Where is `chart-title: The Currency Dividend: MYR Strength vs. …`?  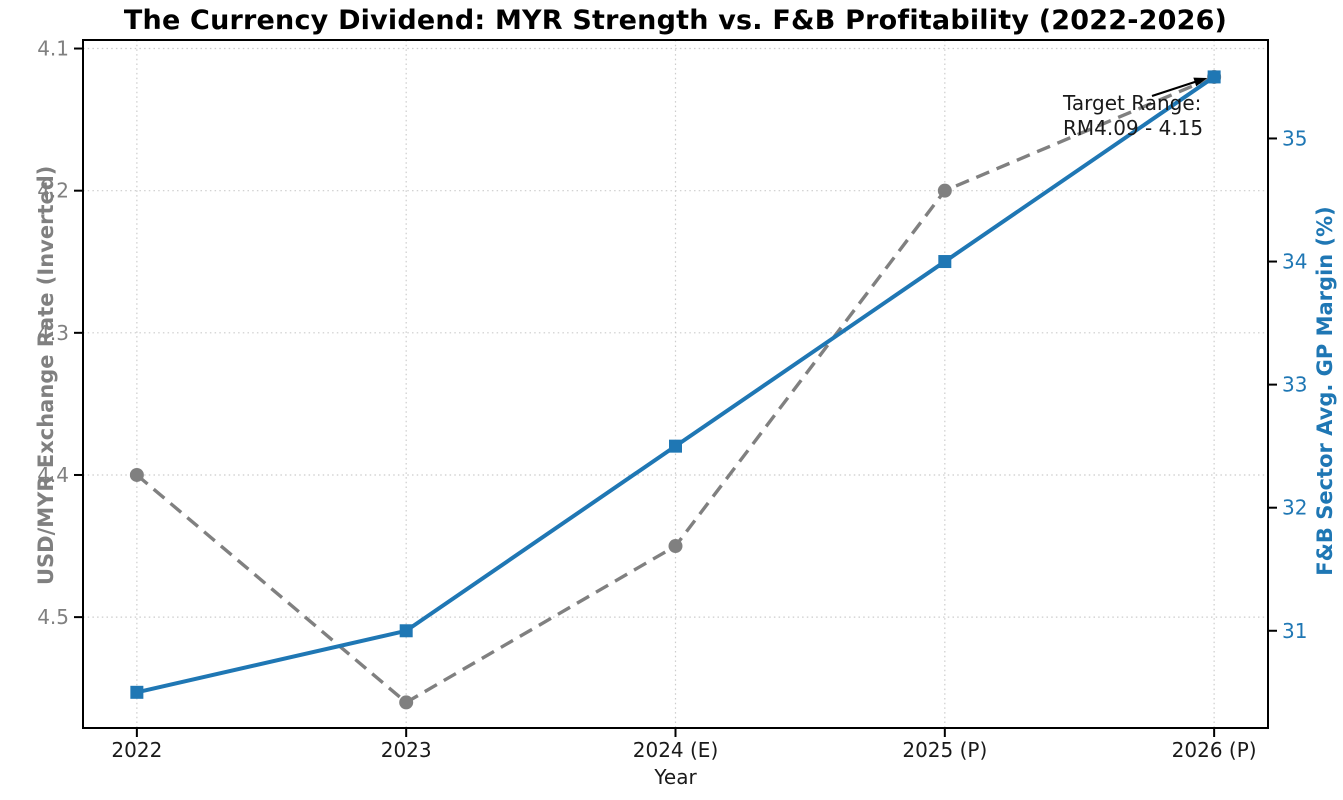
chart-title: The Currency Dividend: MYR Strength vs. … is located at coordinates (675, 20).